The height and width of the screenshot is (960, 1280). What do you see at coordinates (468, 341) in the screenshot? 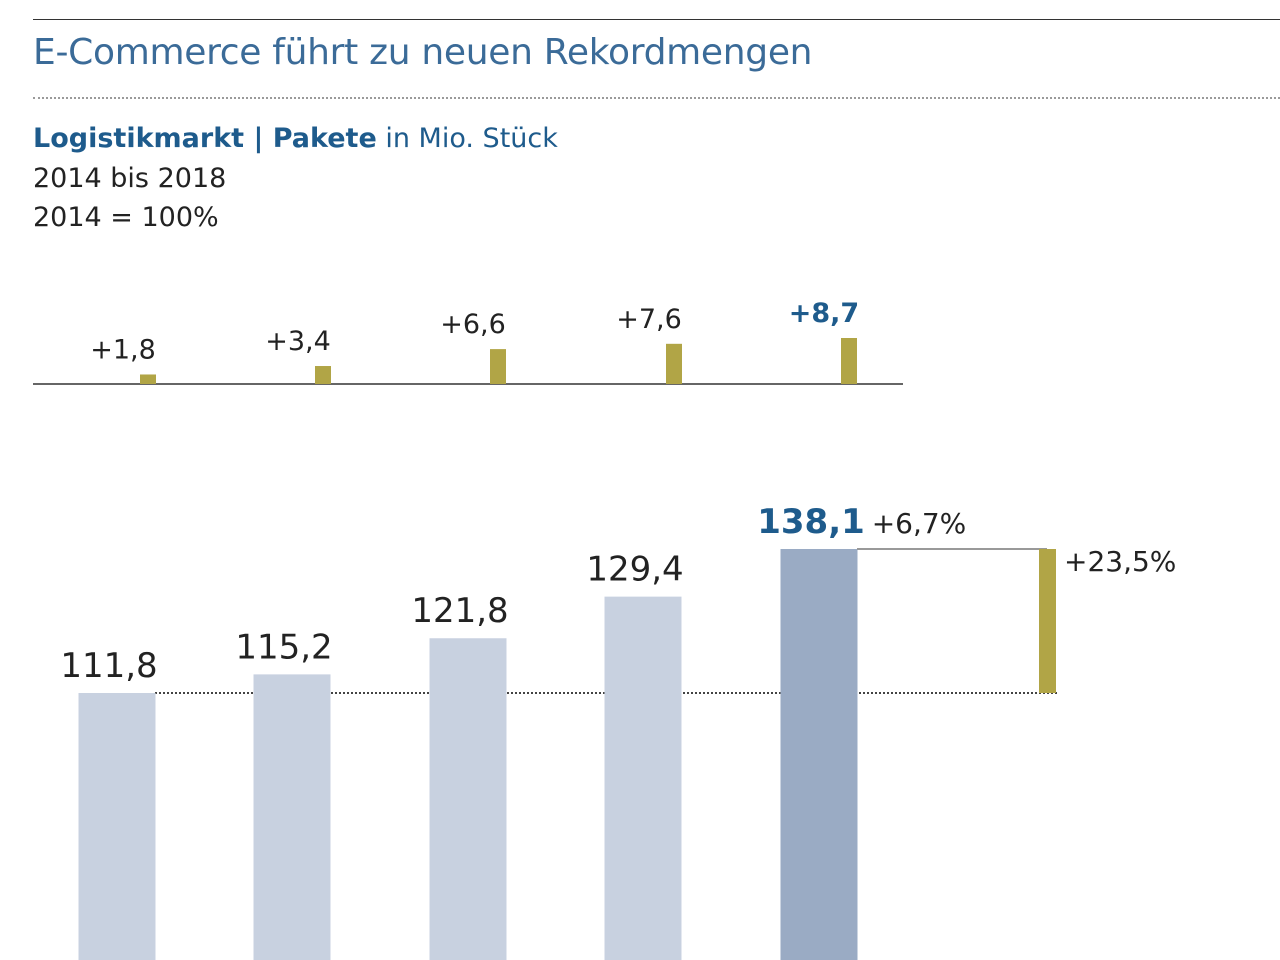
I see `increment-chart: +1,8 +3,4 +6,6 +7,6 +8,7` at bounding box center [468, 341].